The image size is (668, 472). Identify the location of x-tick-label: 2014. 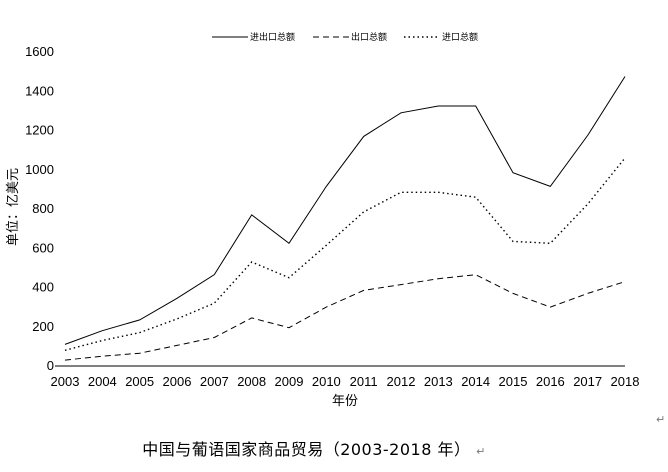
(475, 381).